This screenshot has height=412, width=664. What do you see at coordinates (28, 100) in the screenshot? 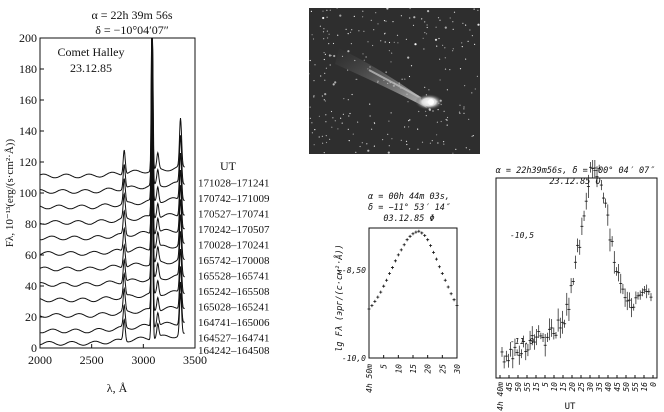
I see `y-tick-label: 160` at bounding box center [28, 100].